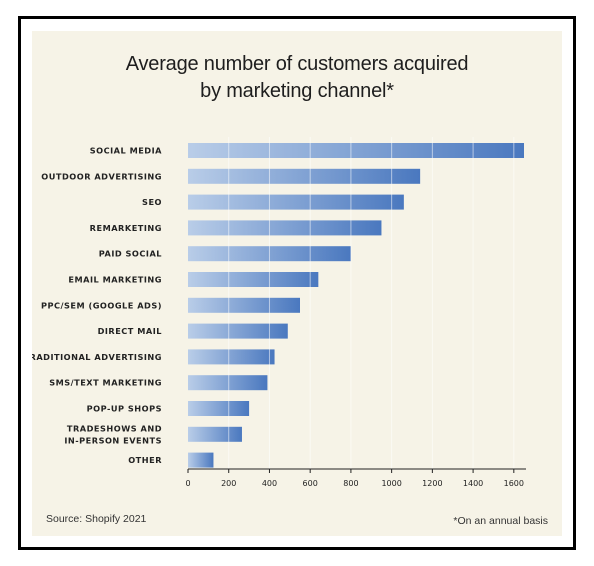  What do you see at coordinates (152, 202) in the screenshot?
I see `category-label: SEO` at bounding box center [152, 202].